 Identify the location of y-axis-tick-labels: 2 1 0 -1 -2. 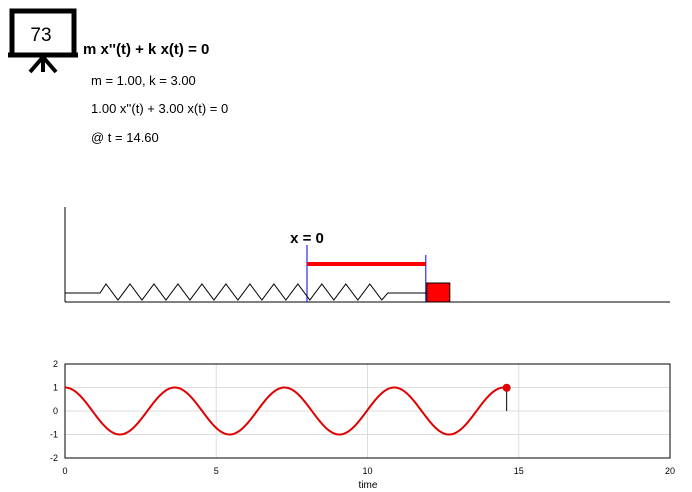
(54, 411).